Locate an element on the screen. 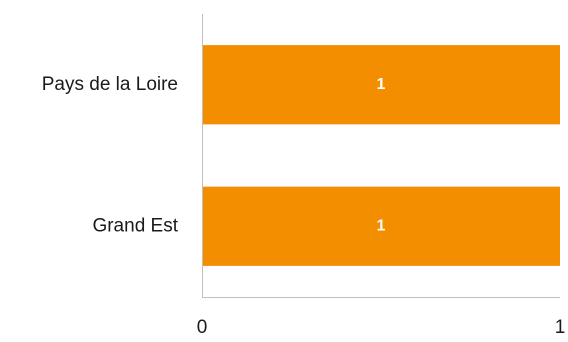  data-labels: 11 is located at coordinates (381, 155).